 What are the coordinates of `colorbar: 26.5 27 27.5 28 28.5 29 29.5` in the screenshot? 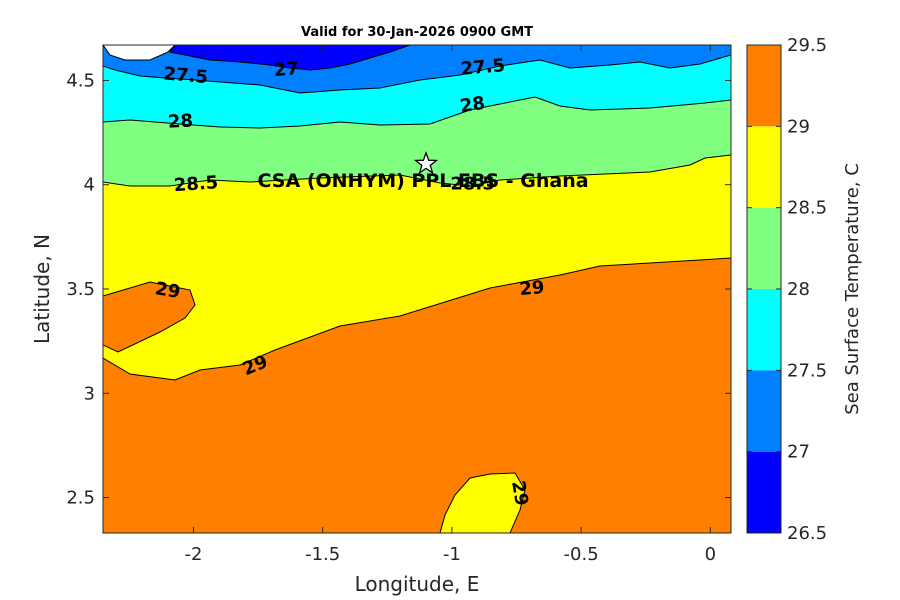 It's located at (786, 289).